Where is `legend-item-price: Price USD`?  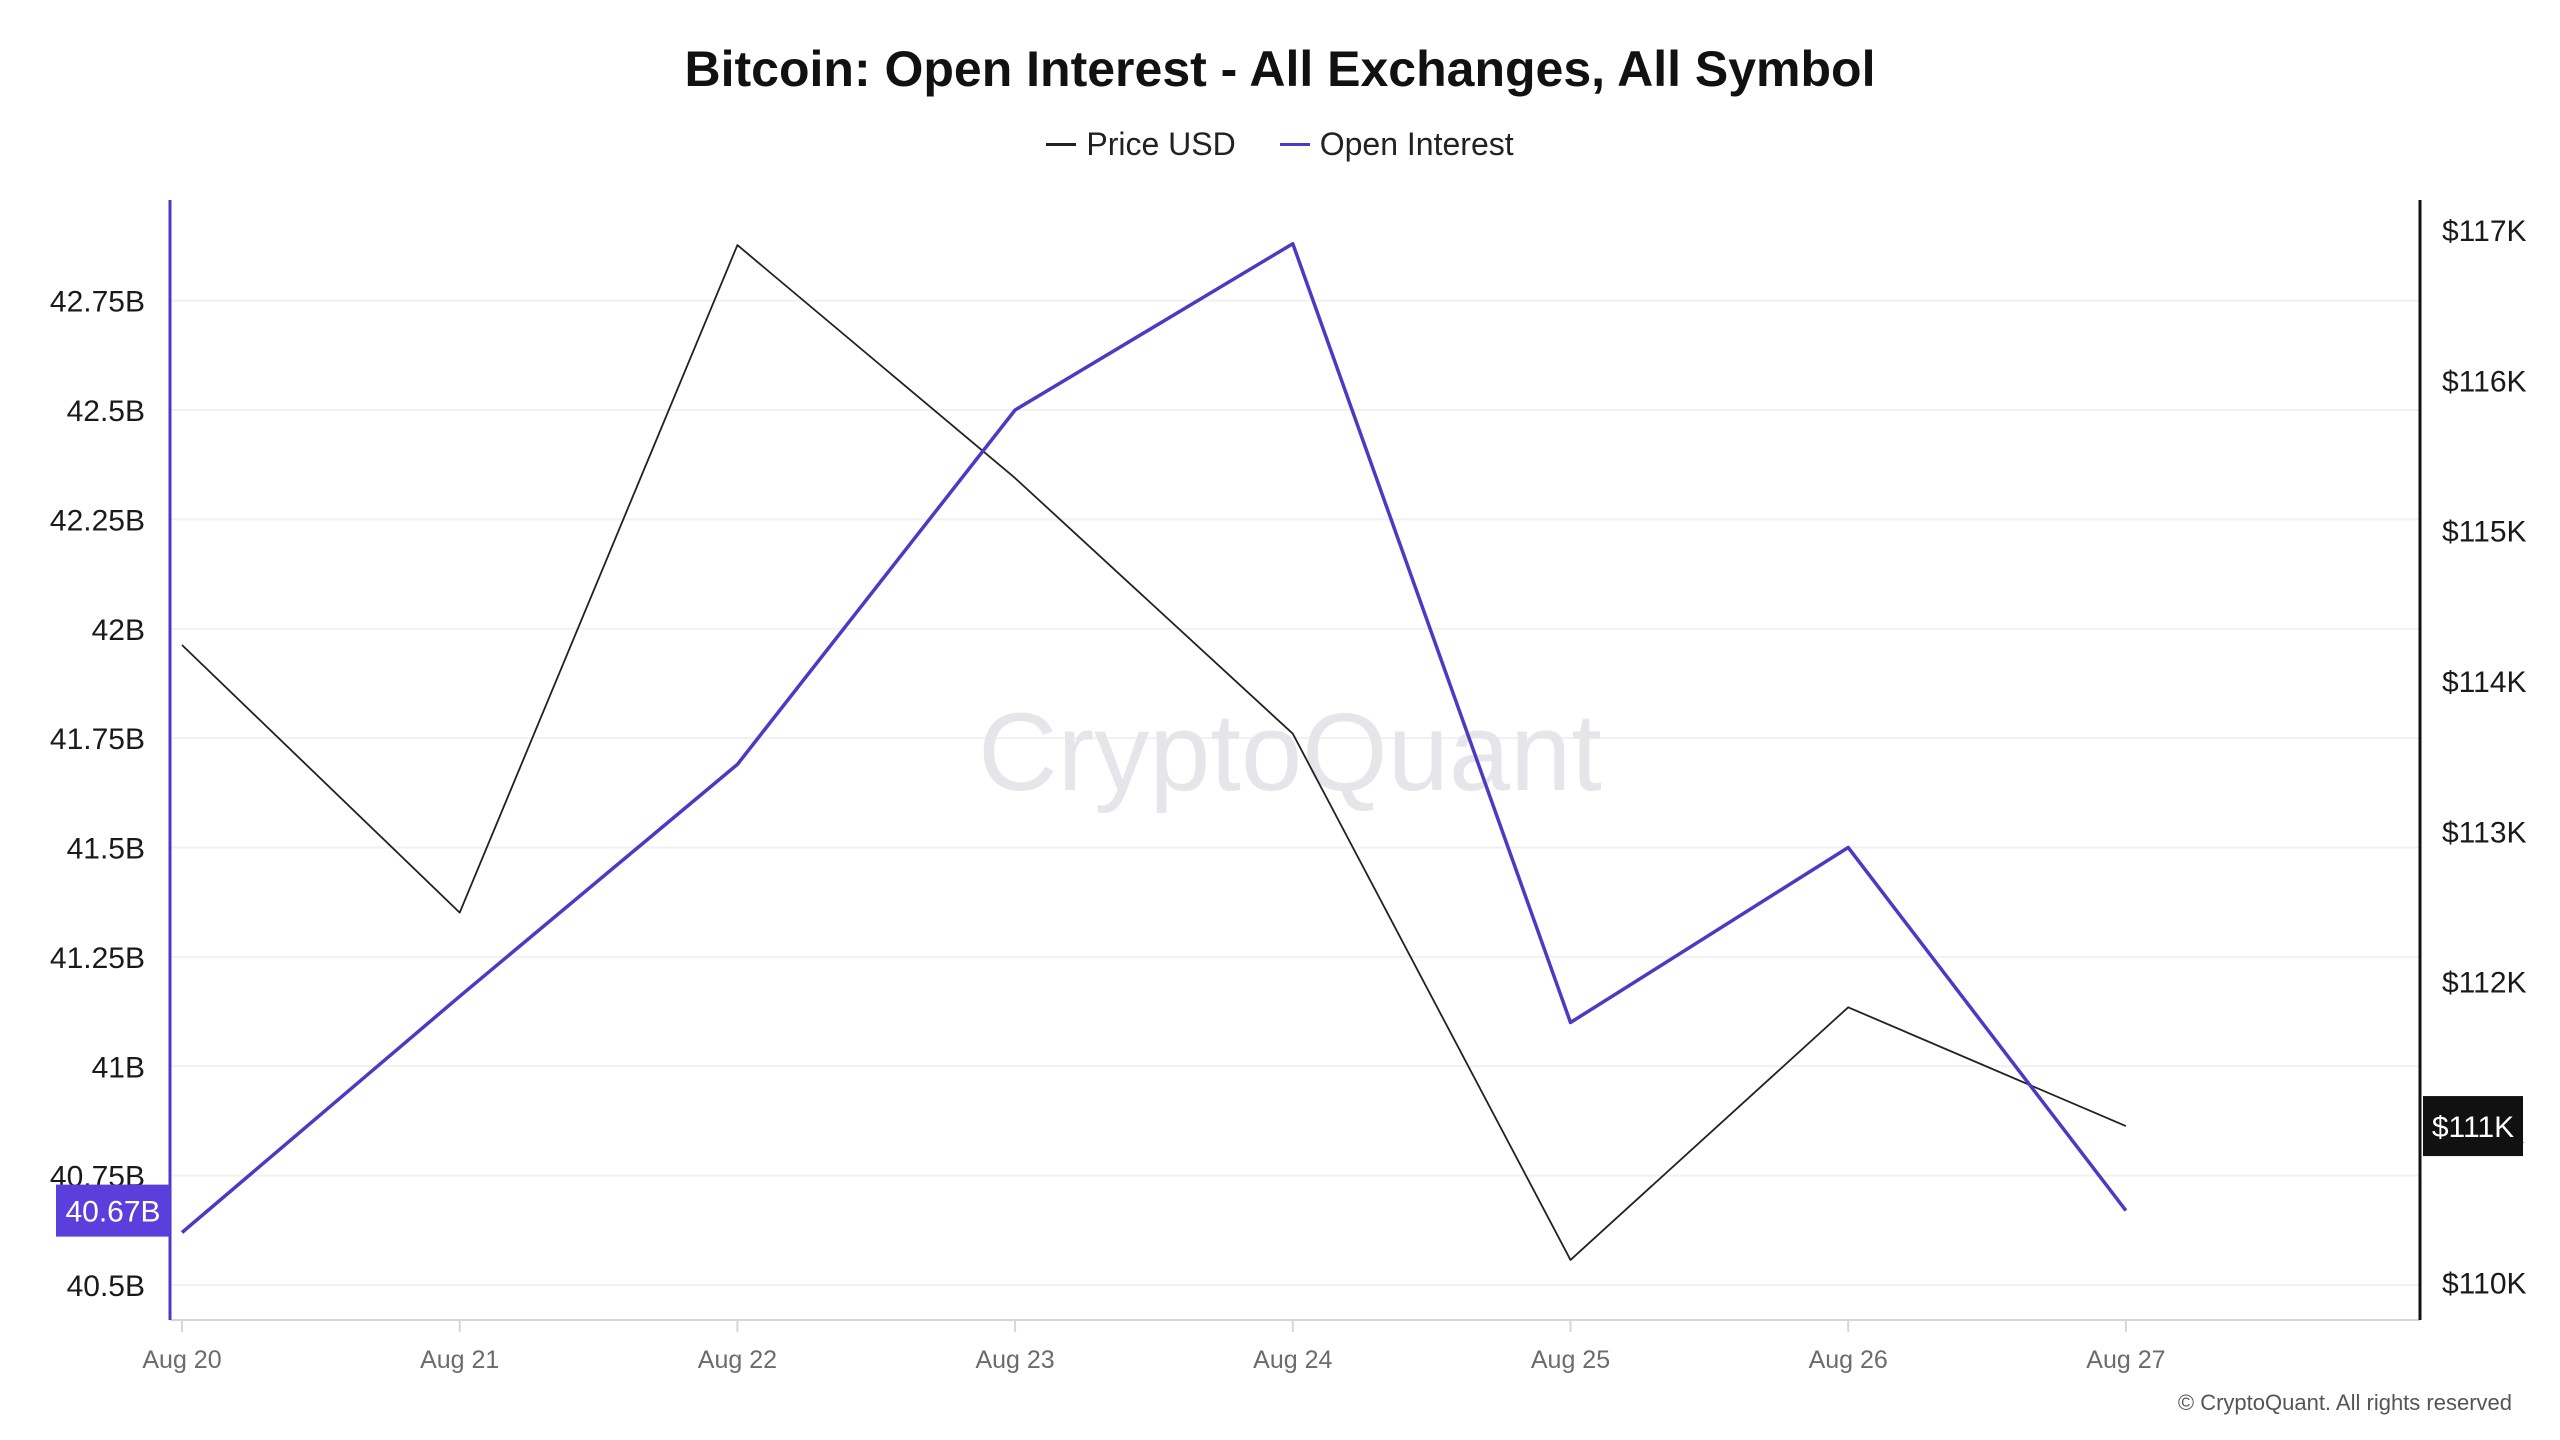 legend-item-price: Price USD is located at coordinates (1141, 144).